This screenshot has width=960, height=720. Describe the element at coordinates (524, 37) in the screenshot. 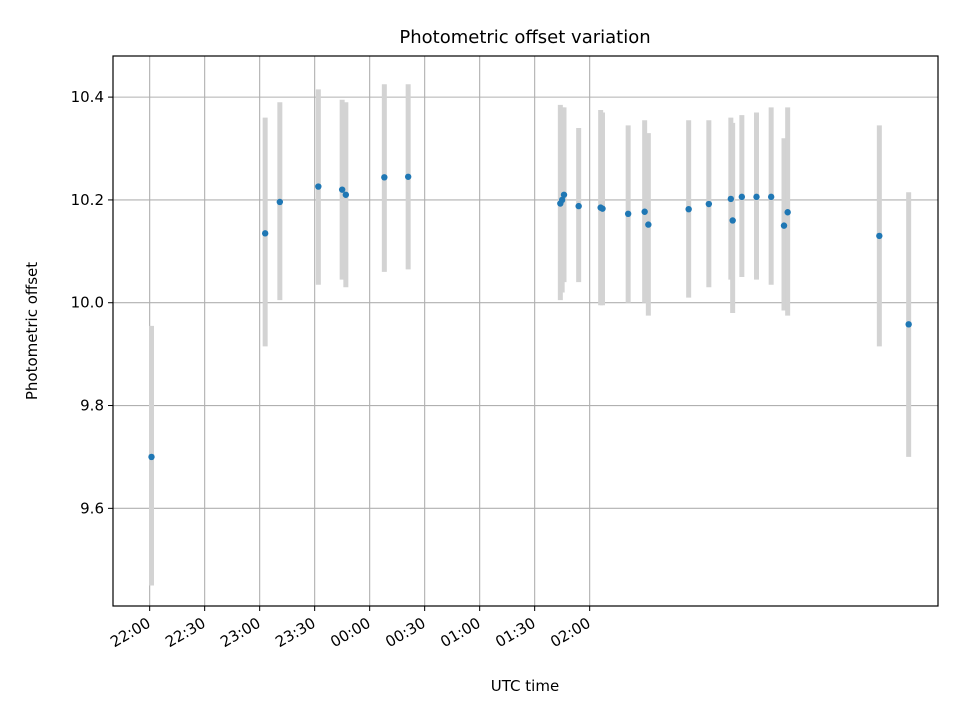

I see `chart-title: Photometric offset variation` at that location.